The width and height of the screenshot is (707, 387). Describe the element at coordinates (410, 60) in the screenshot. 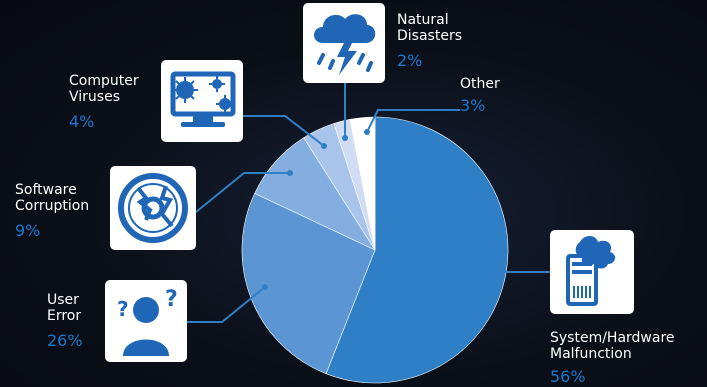

I see `natural-disasters-percent: 2%` at that location.